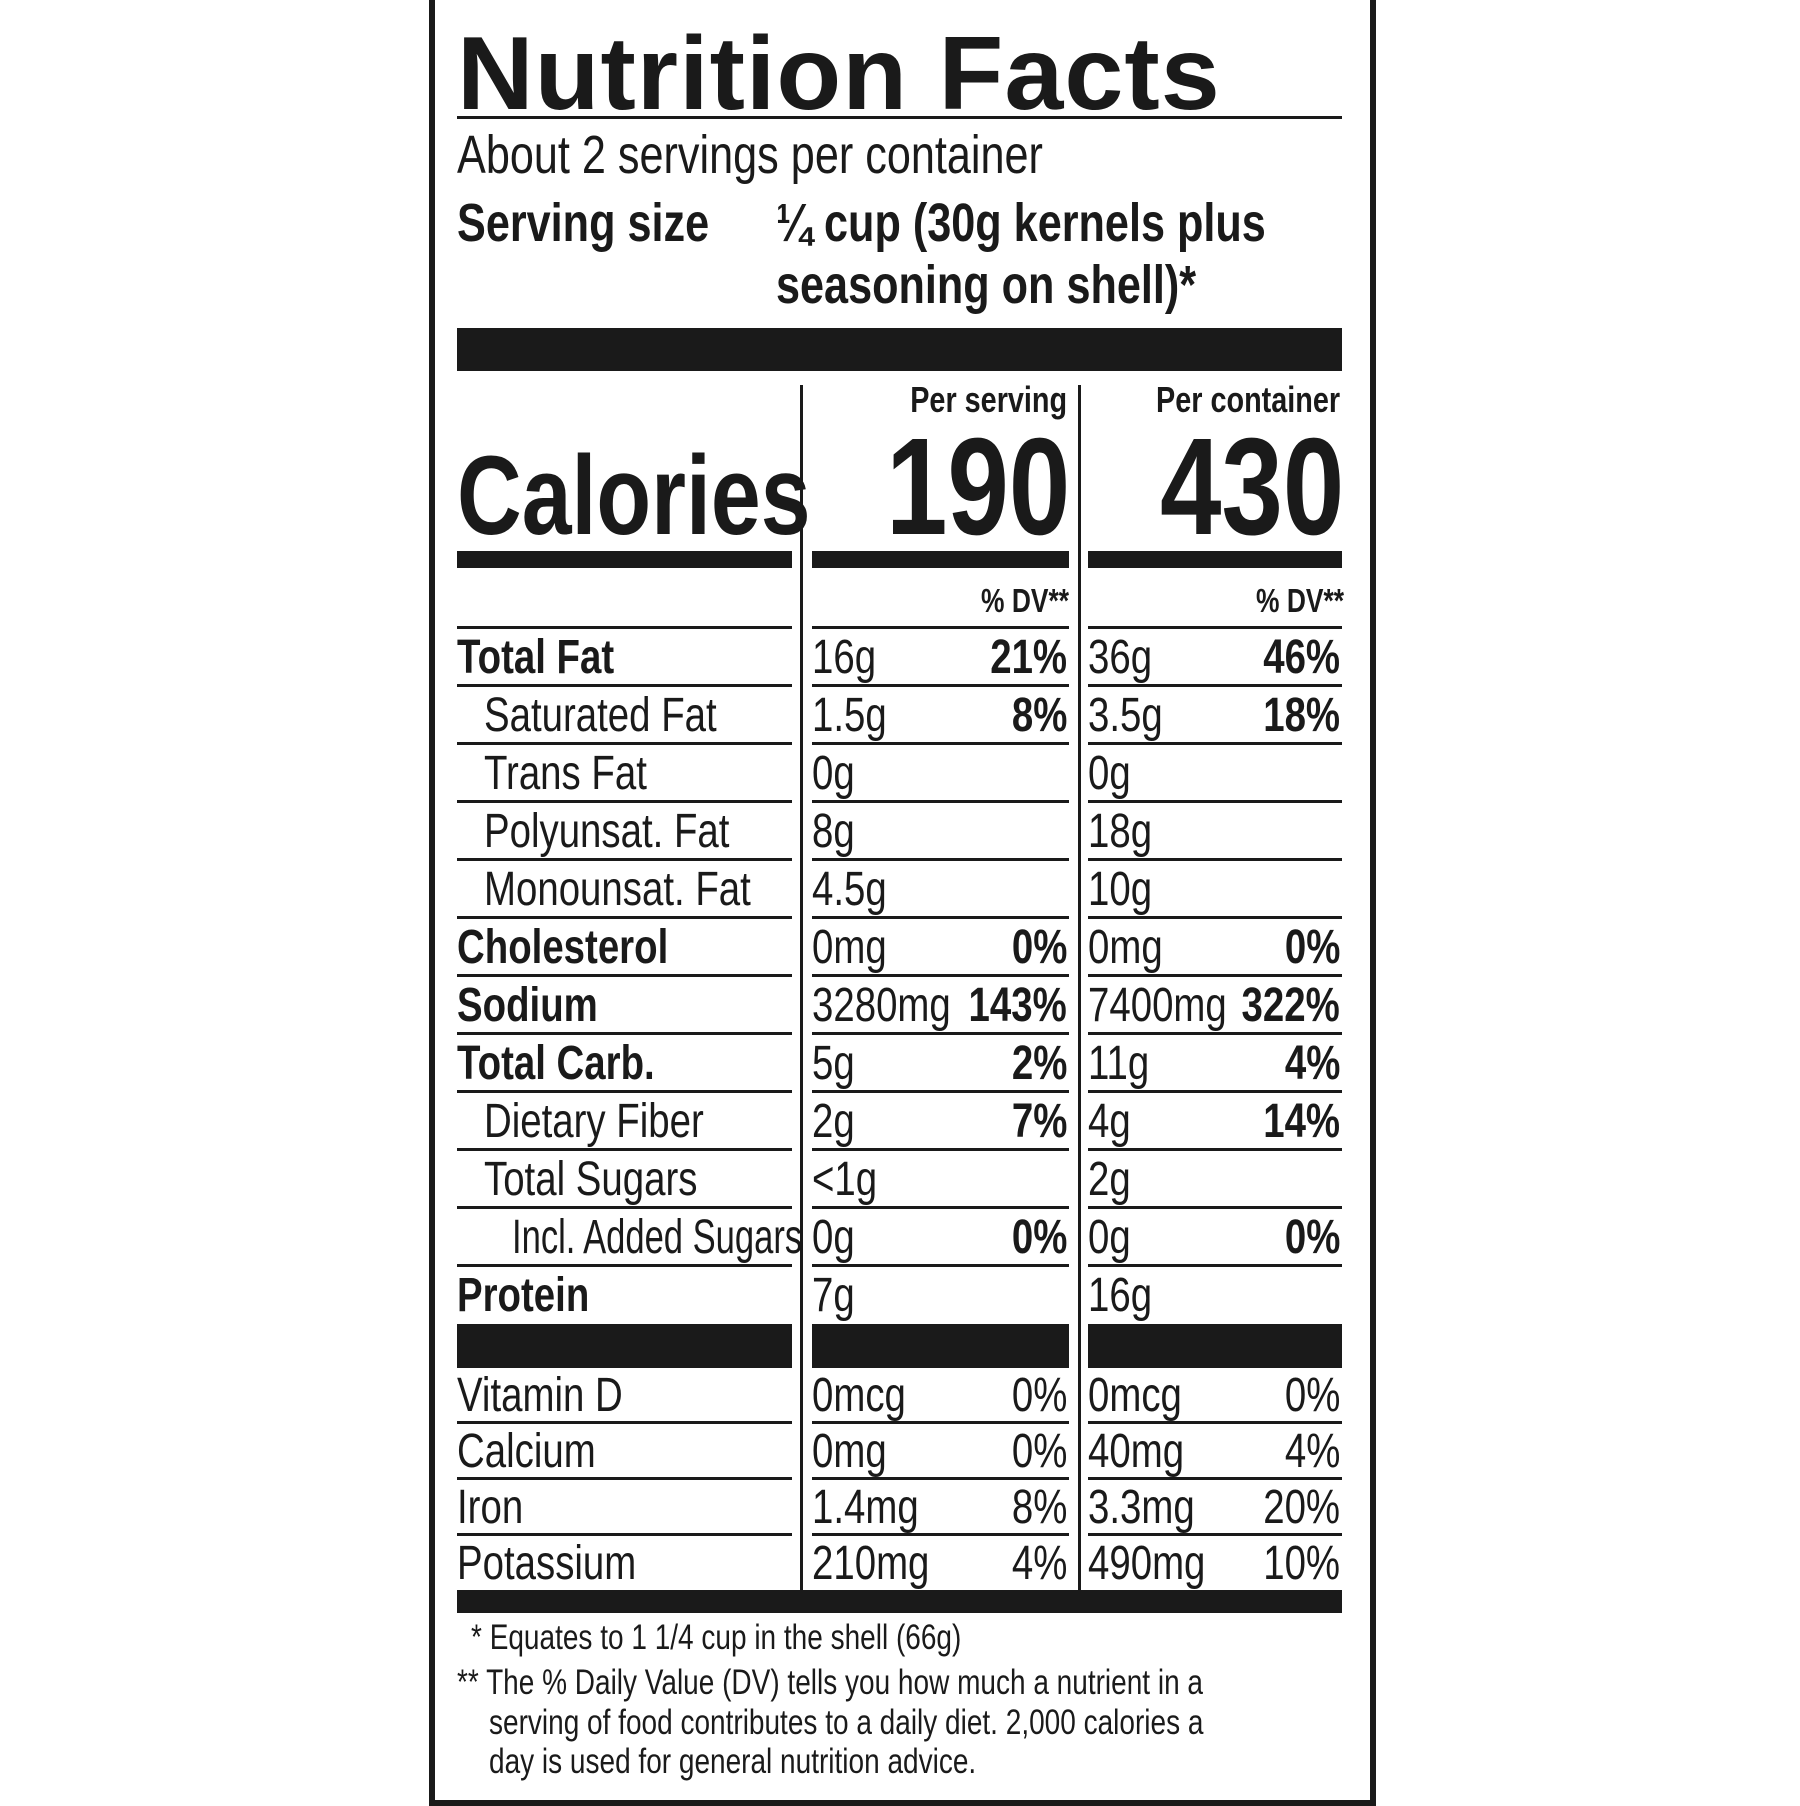 The height and width of the screenshot is (1806, 1800). Describe the element at coordinates (1134, 948) in the screenshot. I see `amount-per-container: 0mg` at that location.